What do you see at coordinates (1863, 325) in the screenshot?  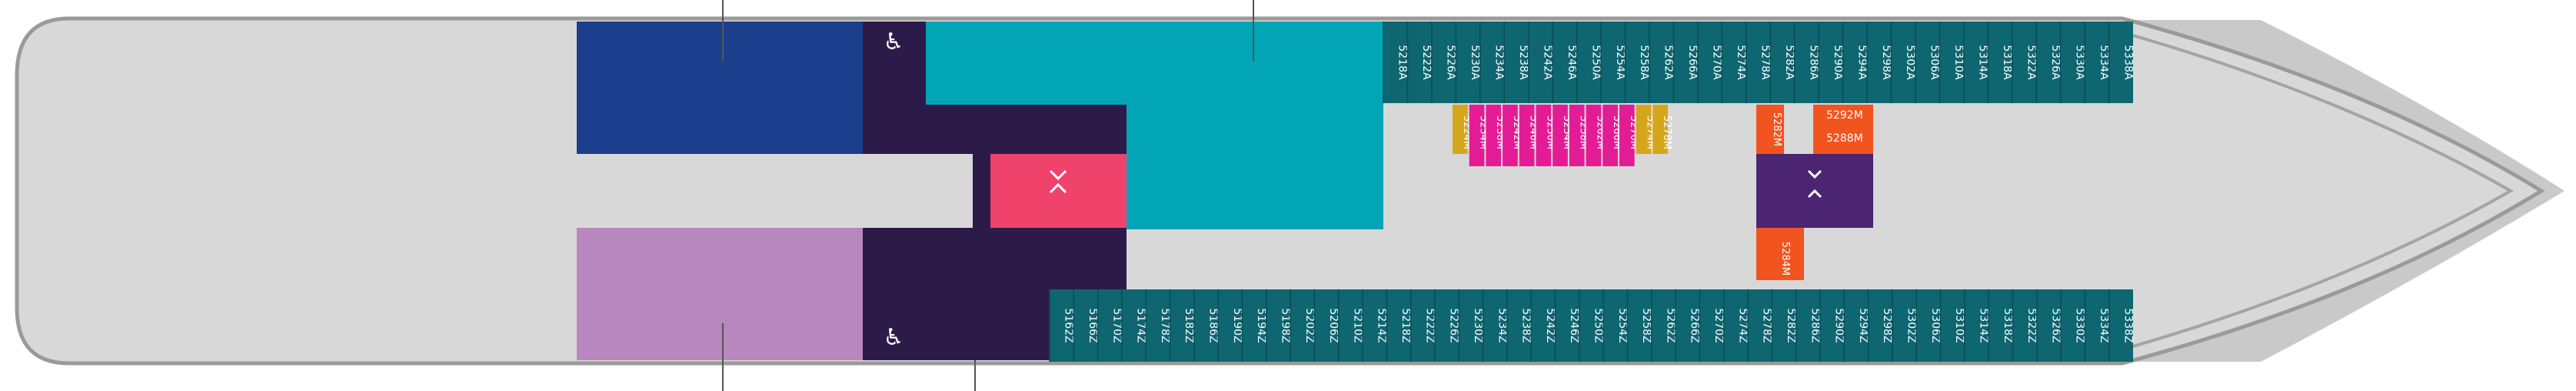 I see `cabin-number: 5294Z` at bounding box center [1863, 325].